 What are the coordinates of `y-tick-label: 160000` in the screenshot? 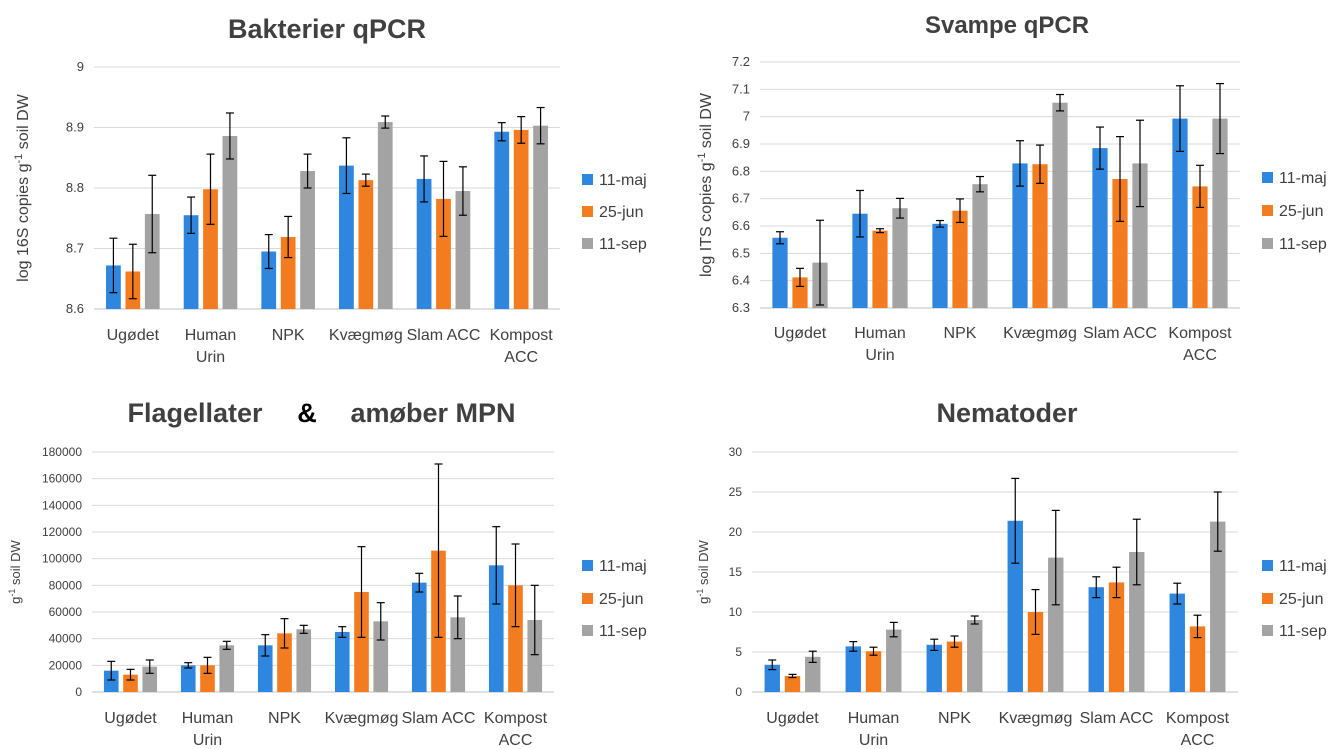 It's located at (62, 479).